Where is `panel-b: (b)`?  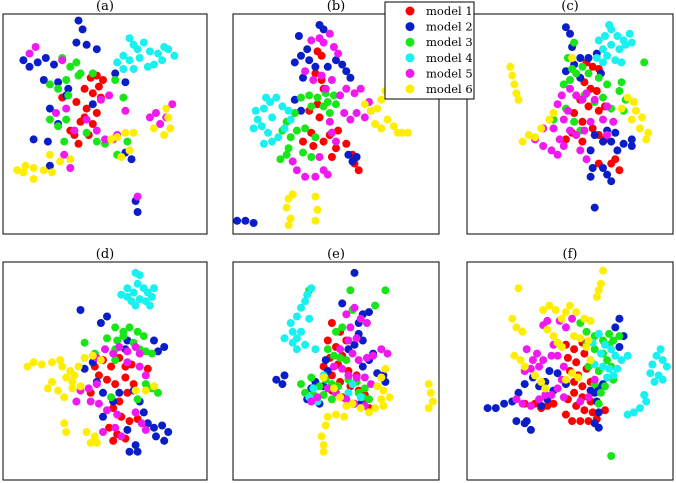 panel-b: (b) is located at coordinates (336, 117).